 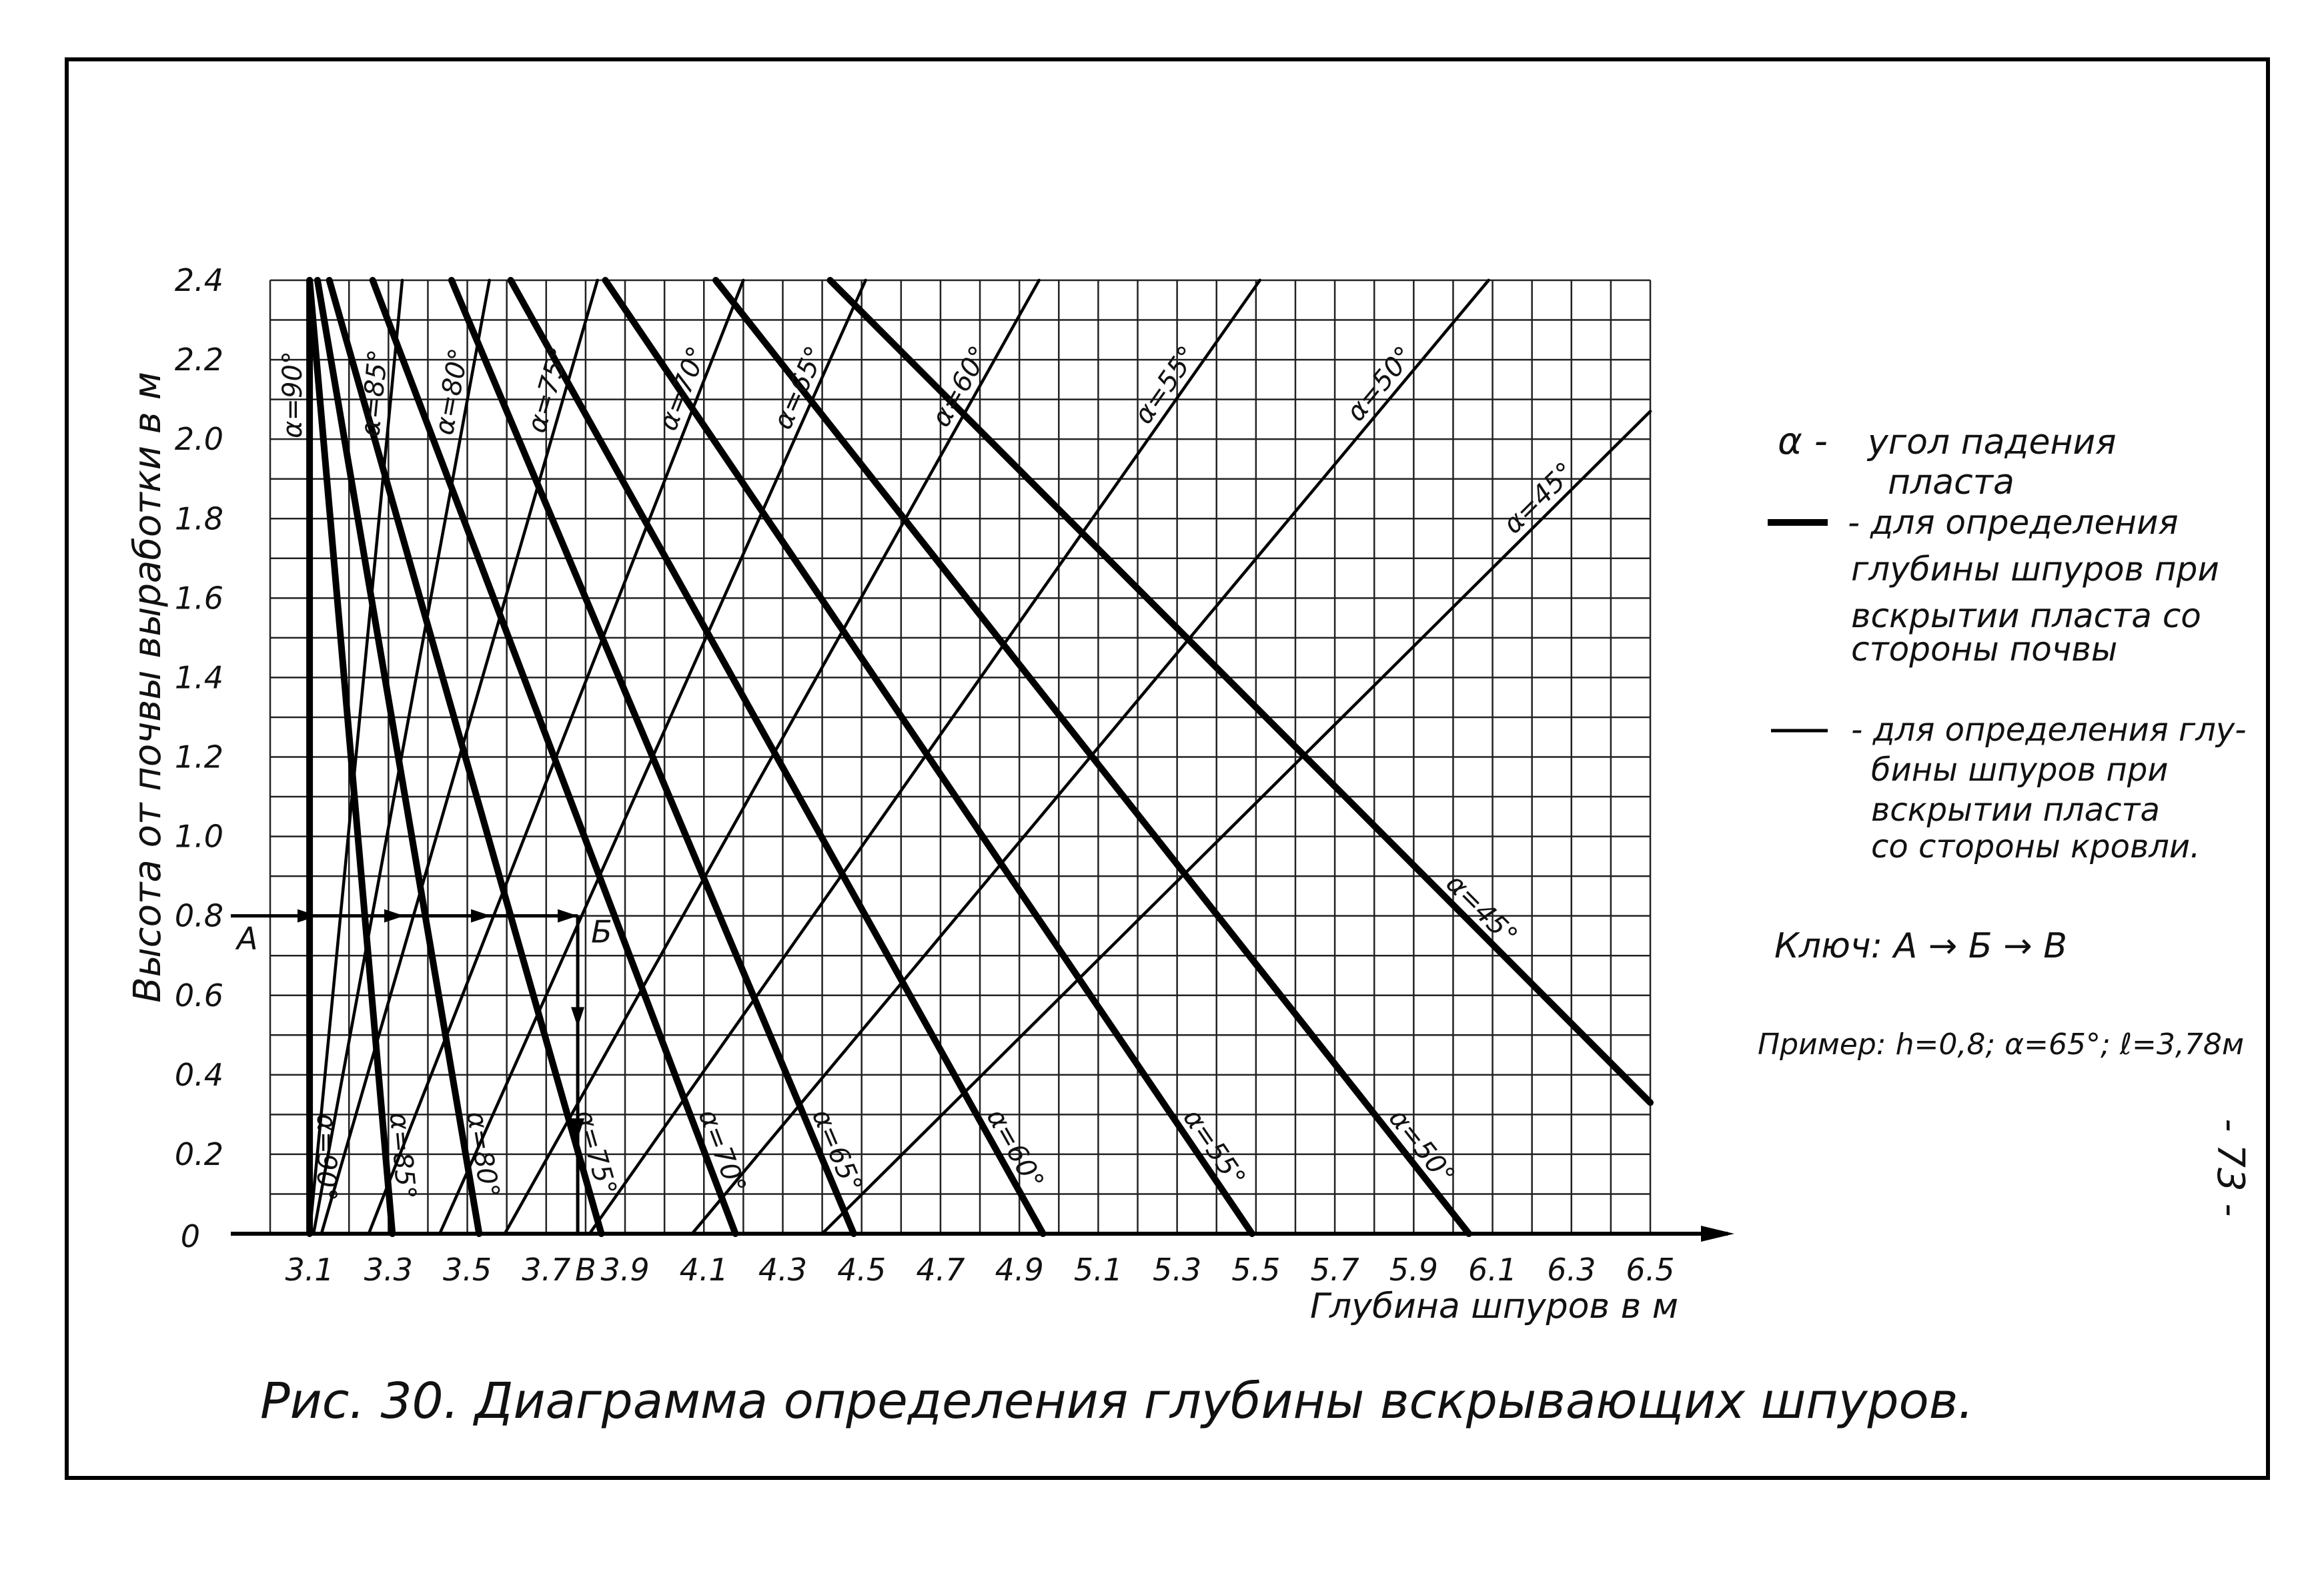 What do you see at coordinates (2036, 846) in the screenshot?
I see `legend-thin-text-4: со стороны кровли.` at bounding box center [2036, 846].